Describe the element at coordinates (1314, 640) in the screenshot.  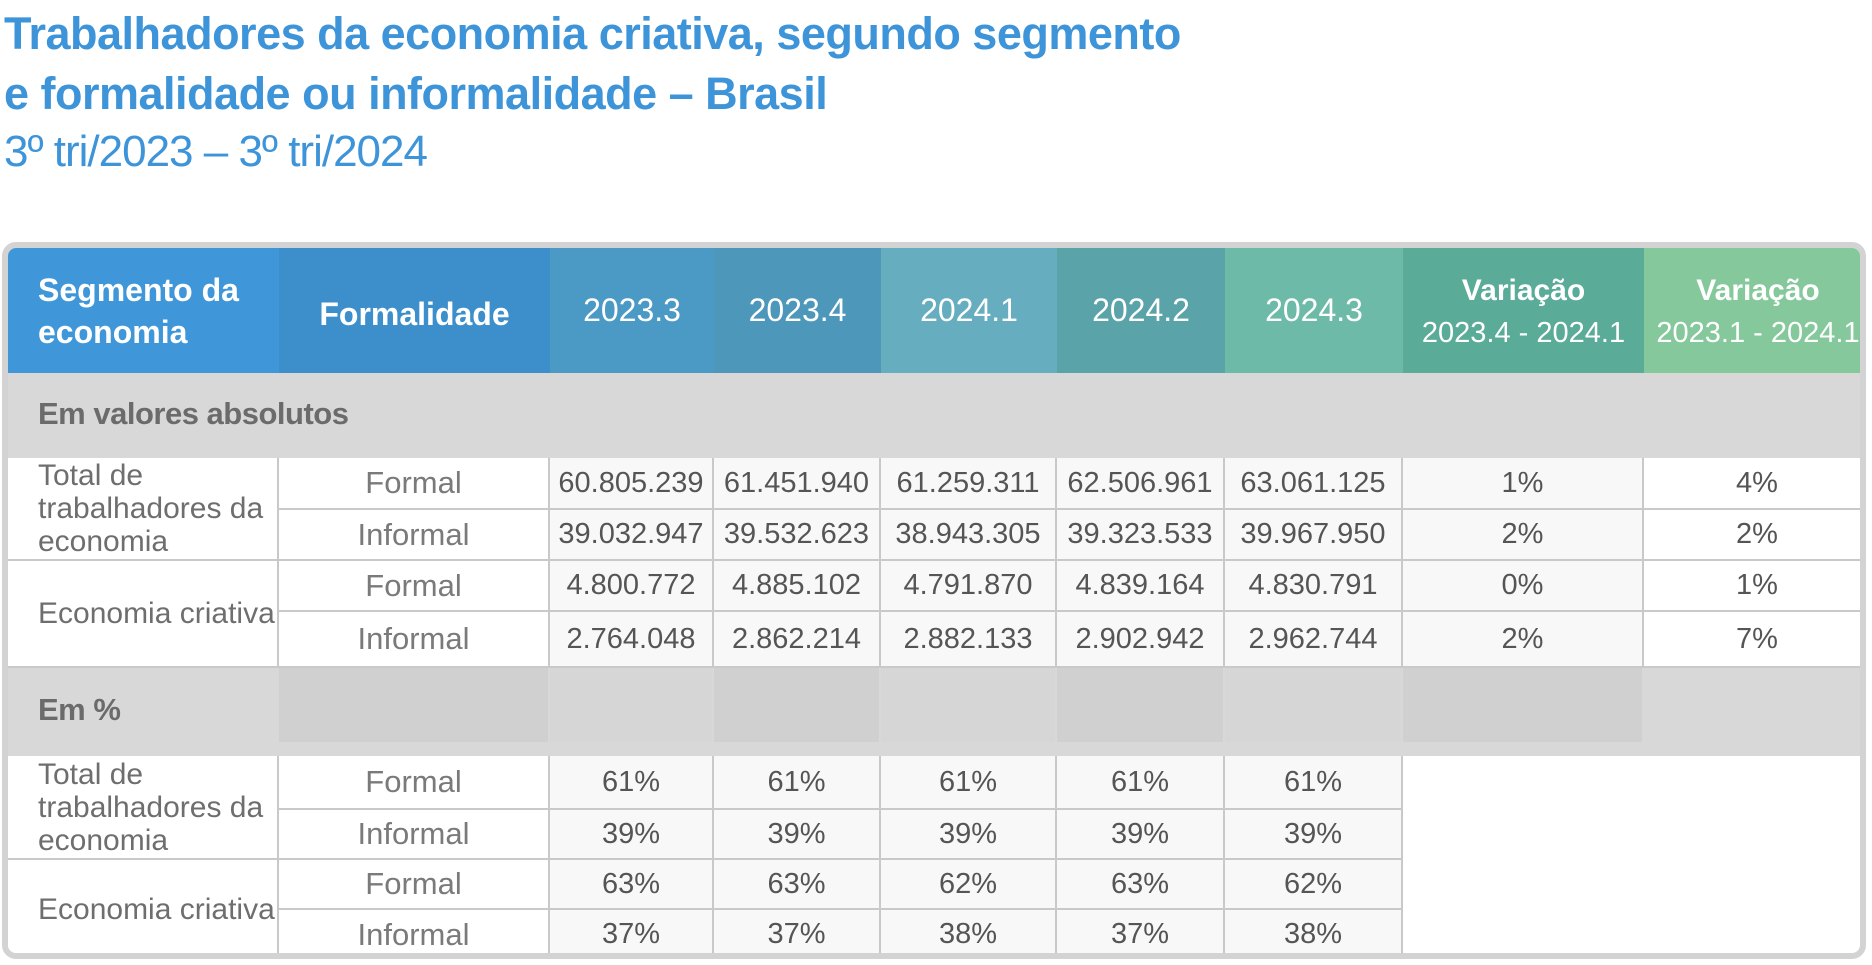
I see `value-cell: 2.962.744` at that location.